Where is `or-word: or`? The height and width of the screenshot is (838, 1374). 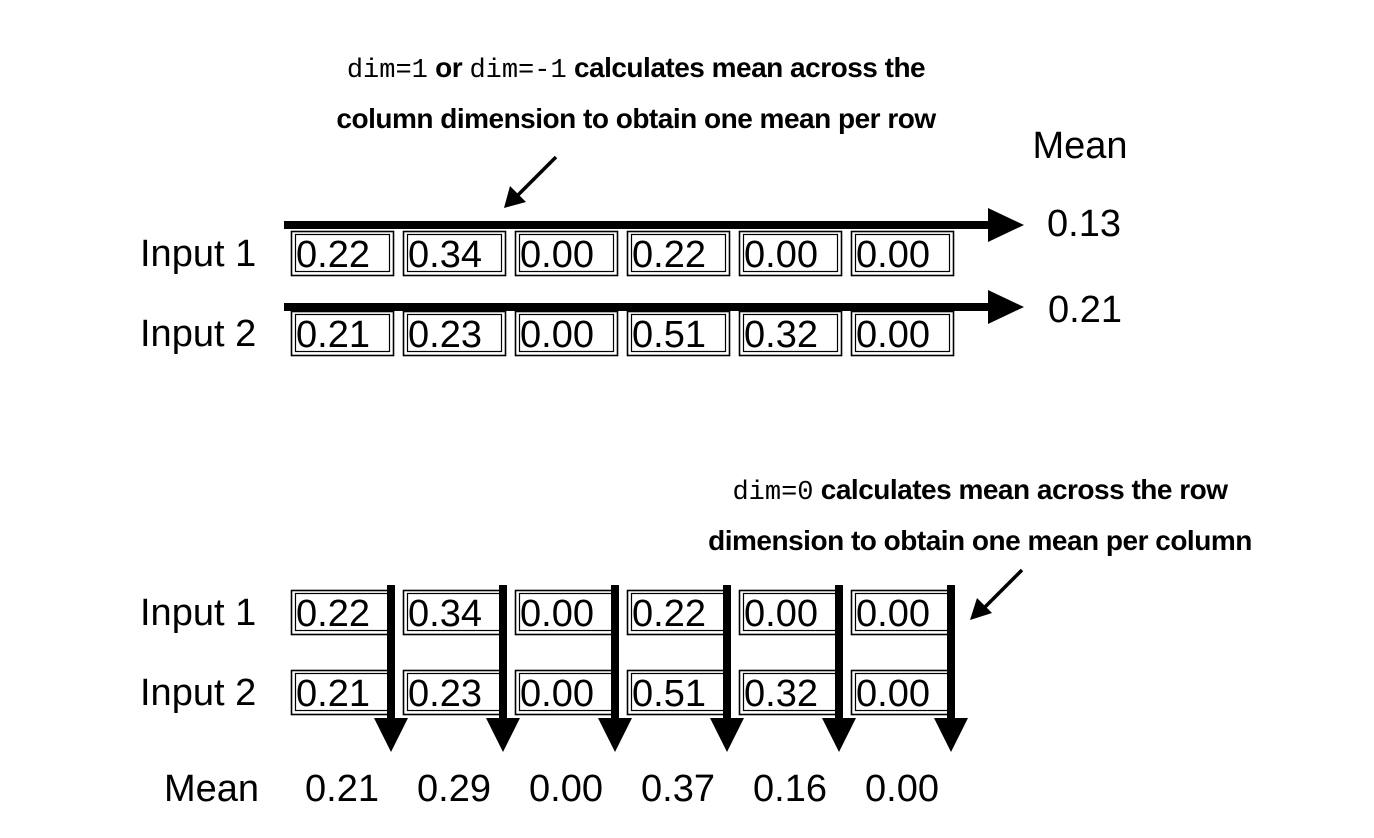
or-word: or is located at coordinates (449, 67).